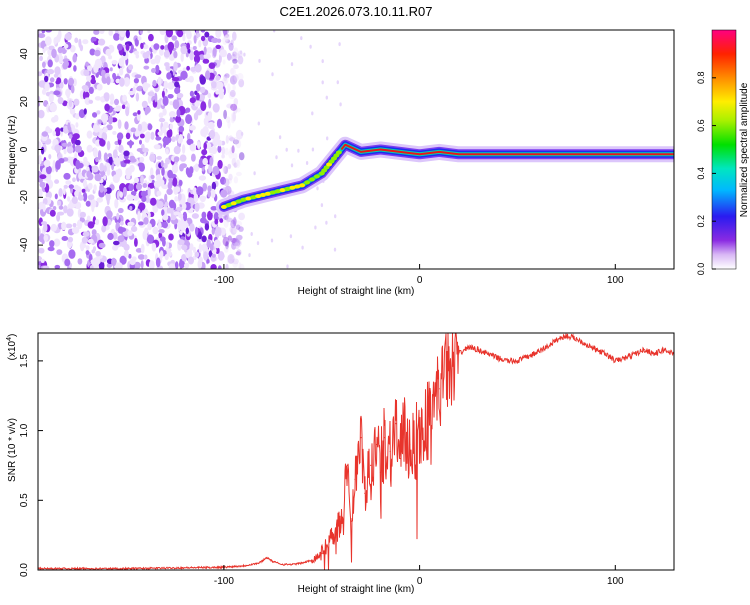 The image size is (750, 605). What do you see at coordinates (24, 570) in the screenshot?
I see `snr-y-tick-label: 0.0` at bounding box center [24, 570].